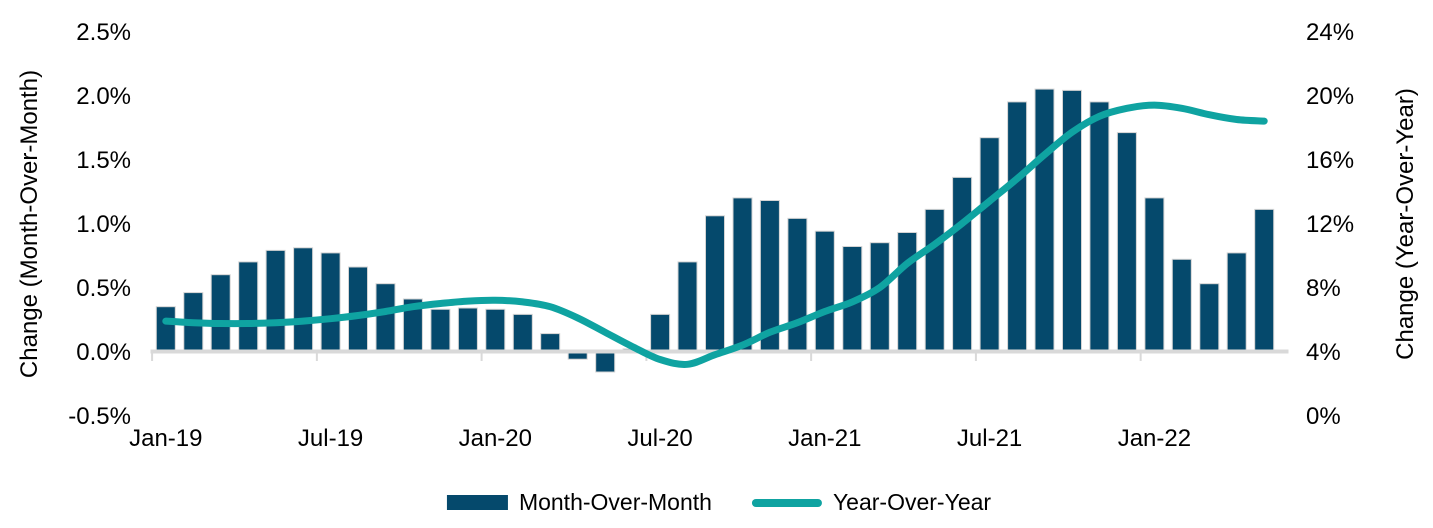 This screenshot has width=1433, height=528. Describe the element at coordinates (1323, 416) in the screenshot. I see `right-axis-tick-label: 0%` at that location.